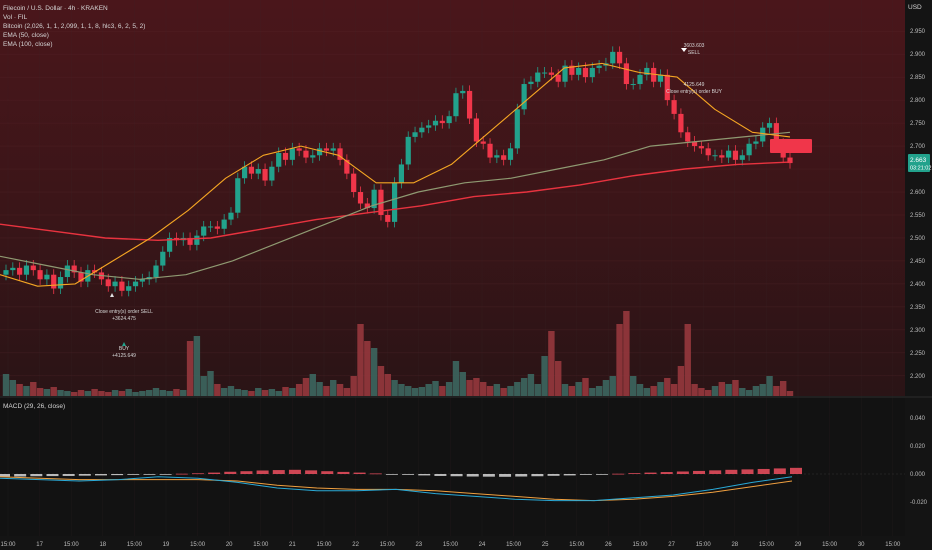 This screenshot has width=932, height=550. What do you see at coordinates (124, 319) in the screenshot?
I see `trade-note: +3624.475` at bounding box center [124, 319].